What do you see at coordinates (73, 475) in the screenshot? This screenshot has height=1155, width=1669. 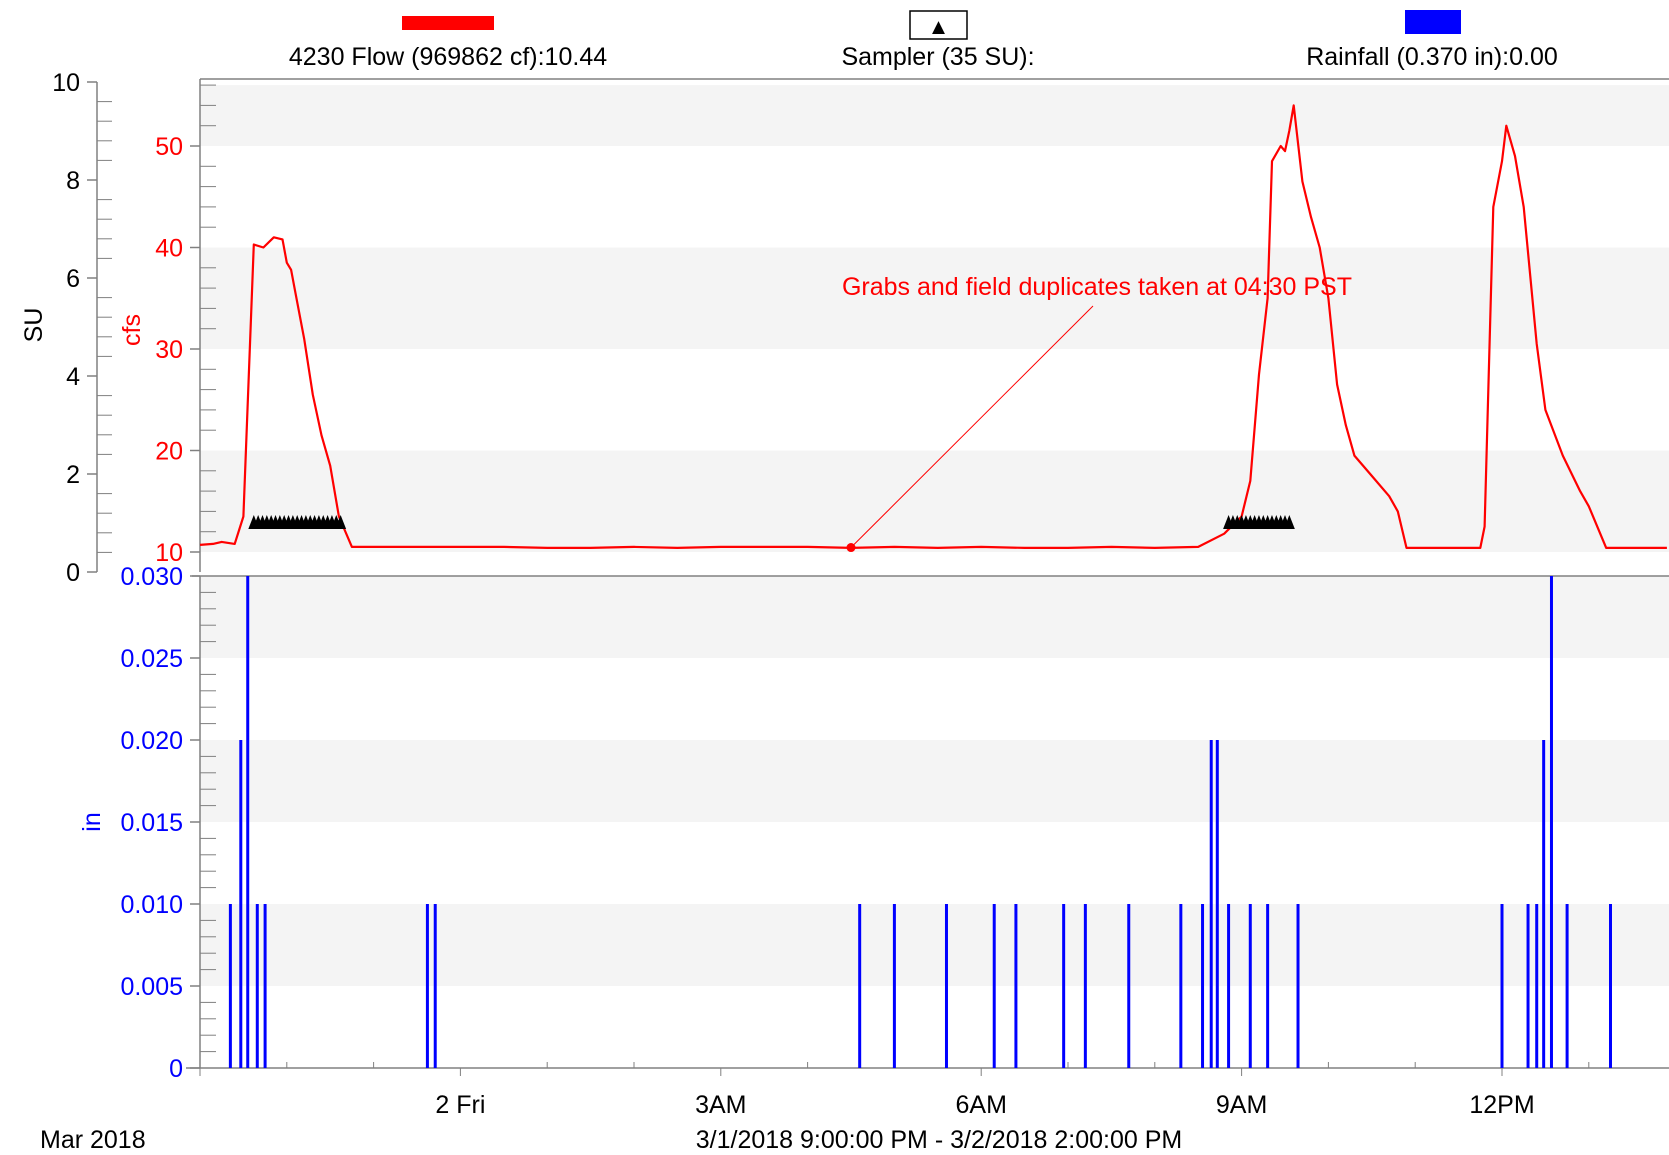 I see `su-tick-label: 2` at bounding box center [73, 475].